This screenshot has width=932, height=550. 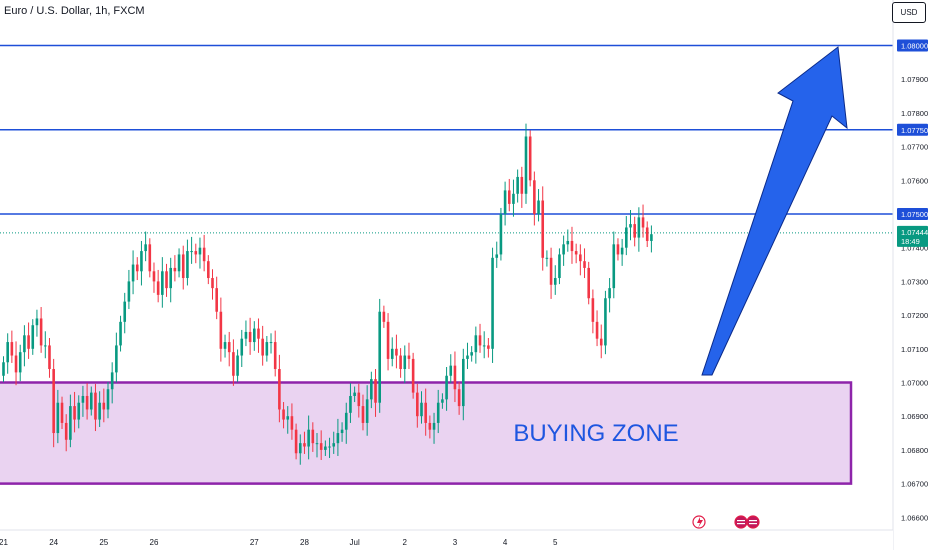 I want to click on x-tick-label: 2, so click(x=405, y=542).